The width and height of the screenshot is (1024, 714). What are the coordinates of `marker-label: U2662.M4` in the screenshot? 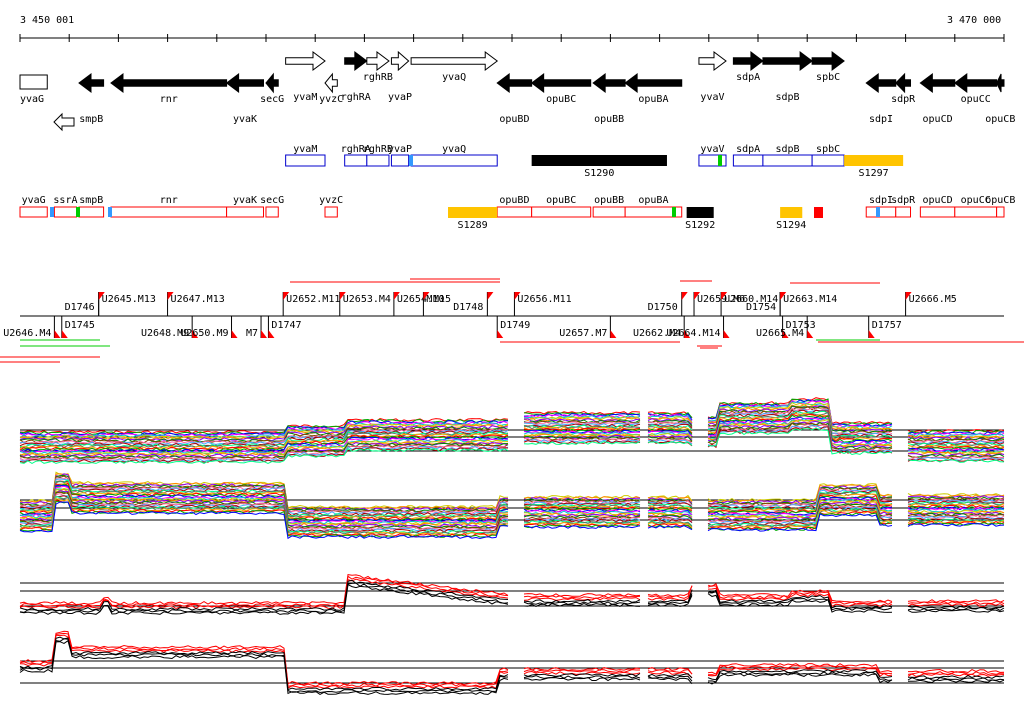 It's located at (657, 333).